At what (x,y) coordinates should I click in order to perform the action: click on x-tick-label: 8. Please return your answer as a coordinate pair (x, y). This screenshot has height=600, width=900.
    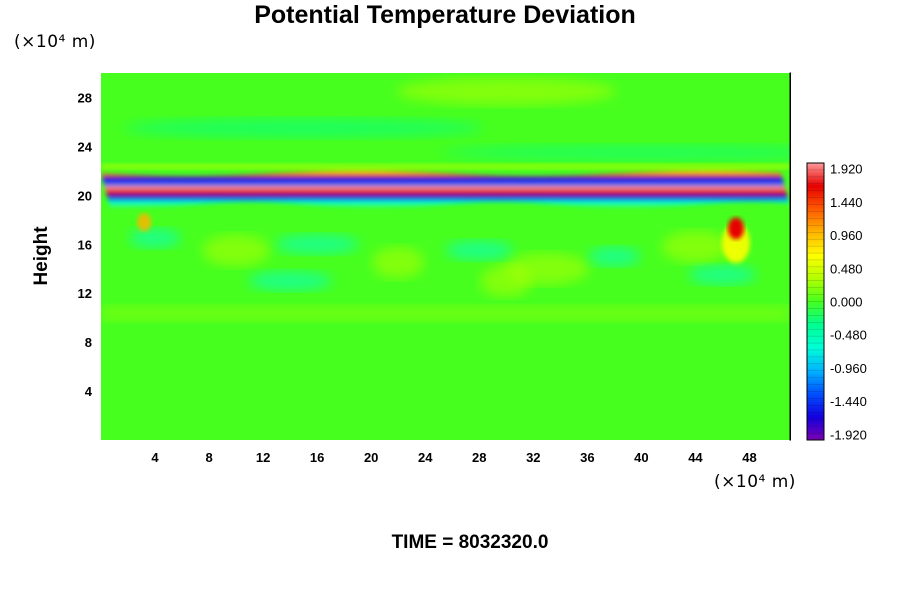
    Looking at the image, I should click on (208, 457).